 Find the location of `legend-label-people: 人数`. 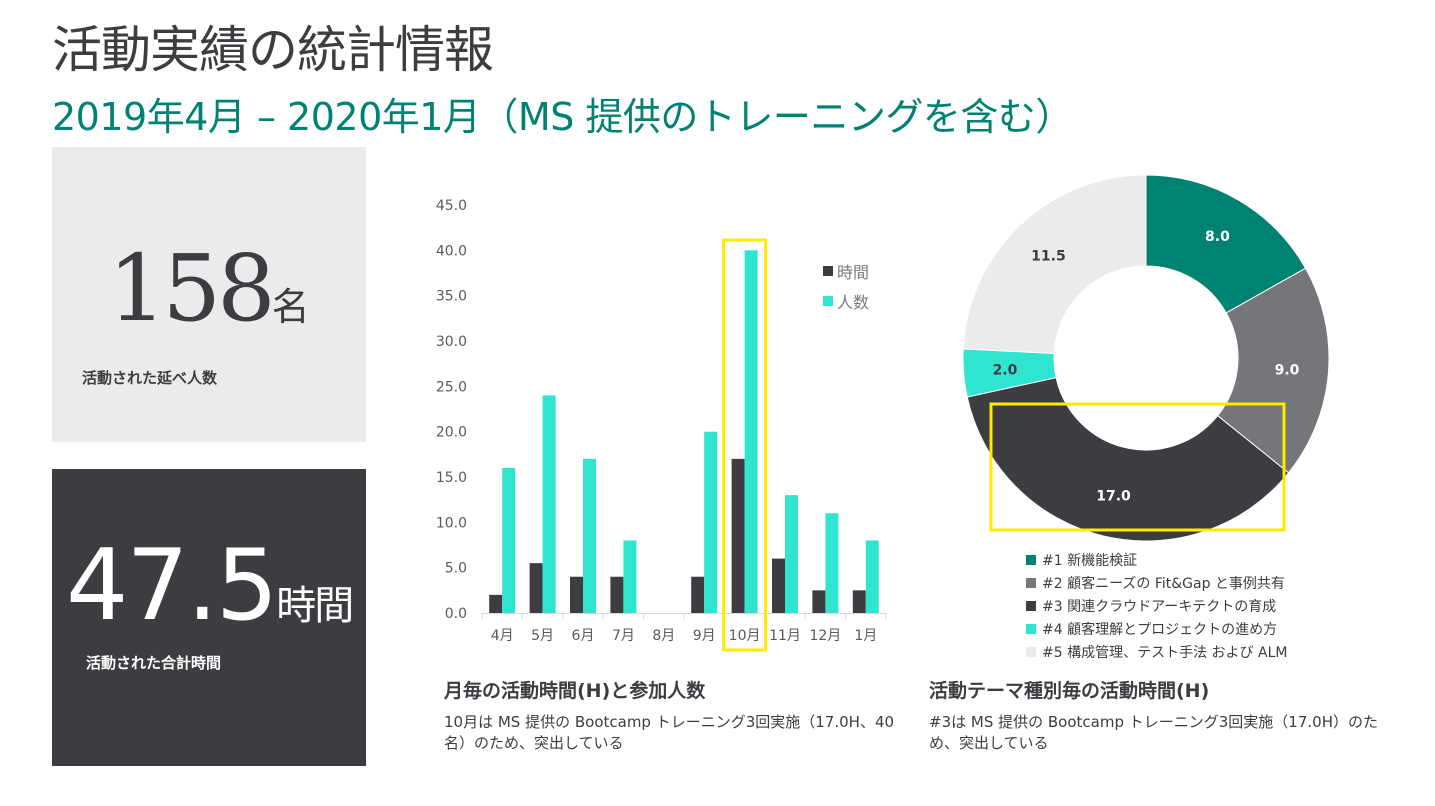

legend-label-people: 人数 is located at coordinates (853, 302).